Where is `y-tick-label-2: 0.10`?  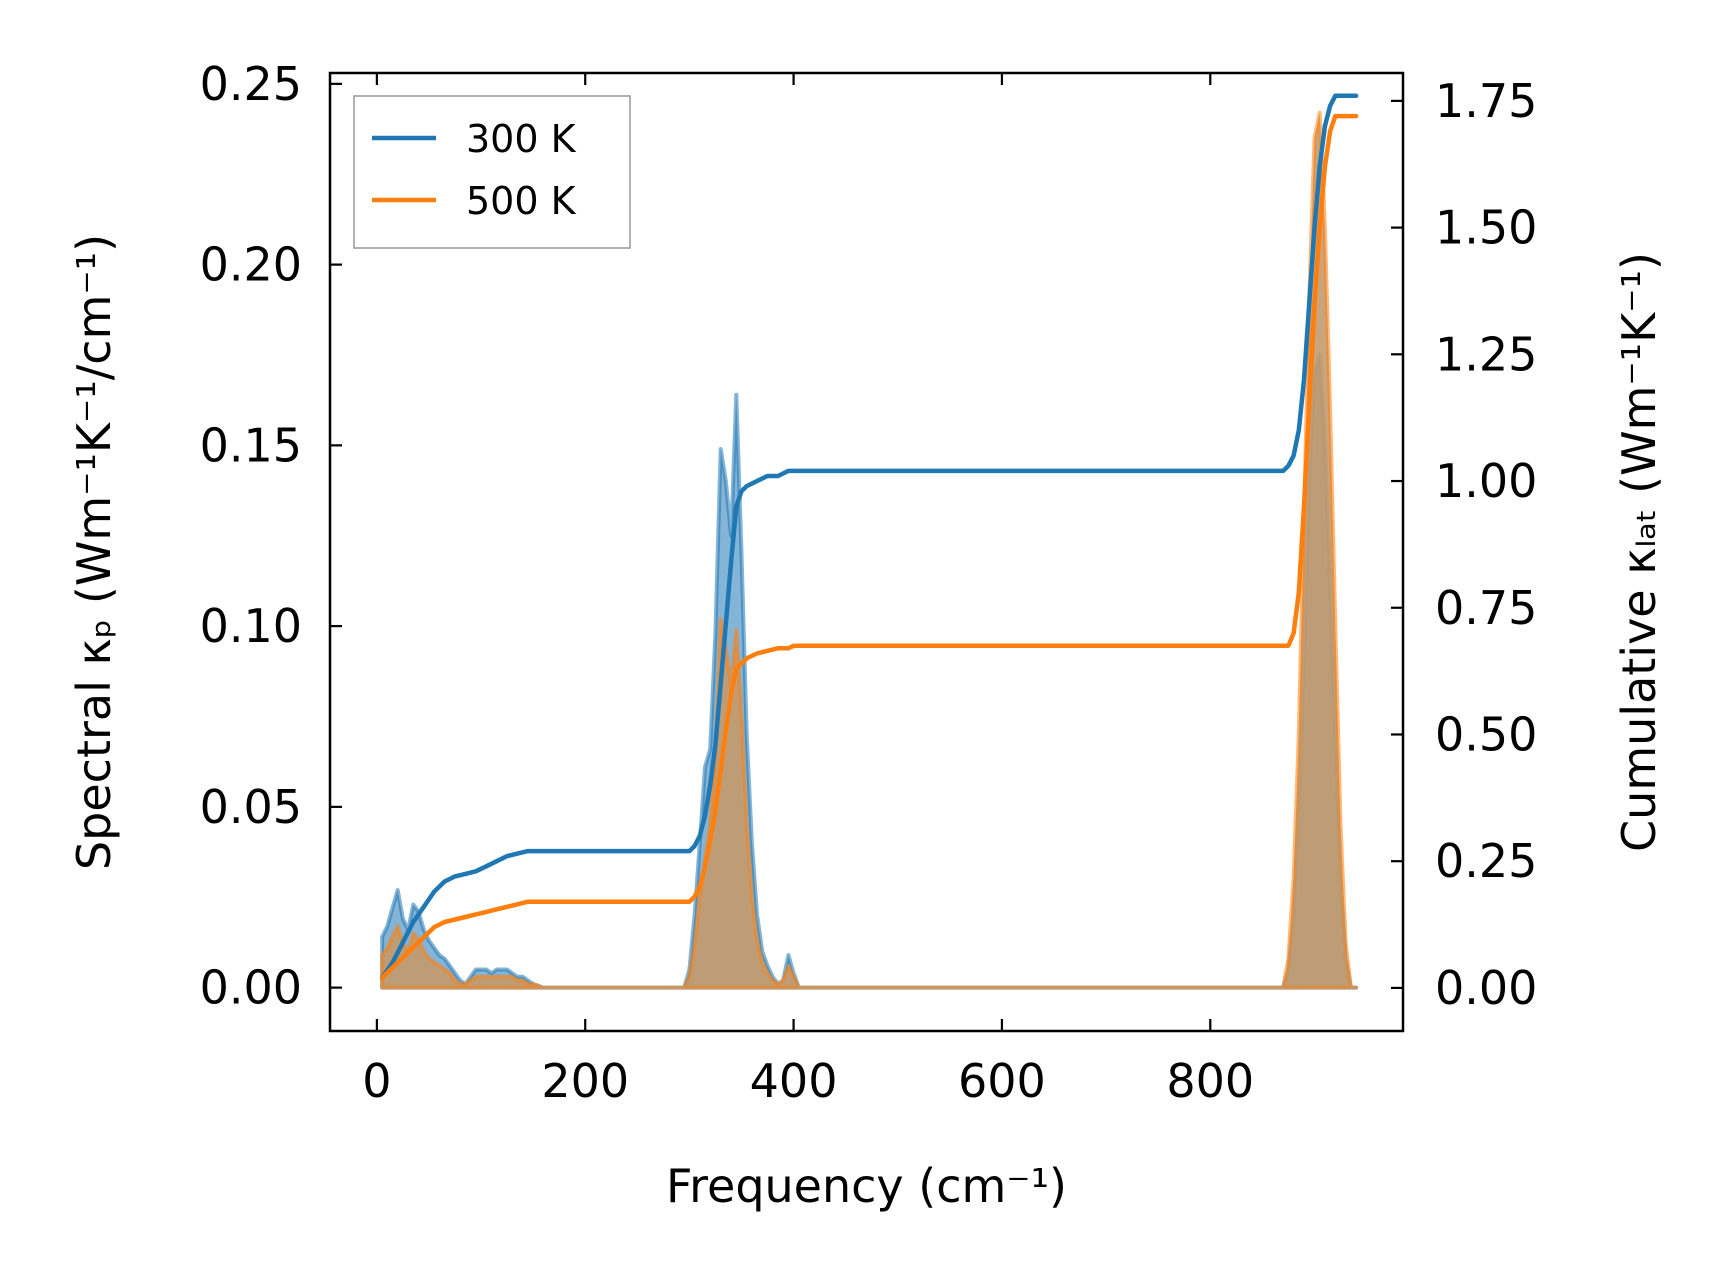 y-tick-label-2: 0.10 is located at coordinates (251, 626).